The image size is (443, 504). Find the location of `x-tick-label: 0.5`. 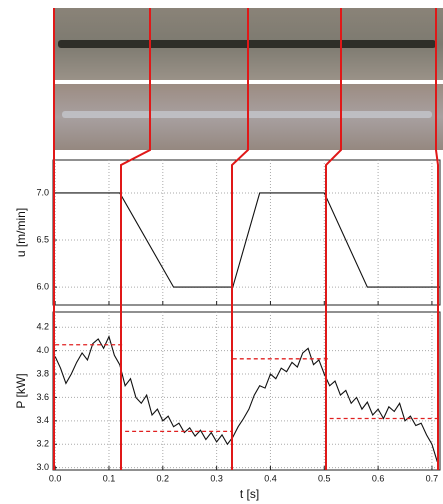

x-tick-label: 0.5 is located at coordinates (324, 478).